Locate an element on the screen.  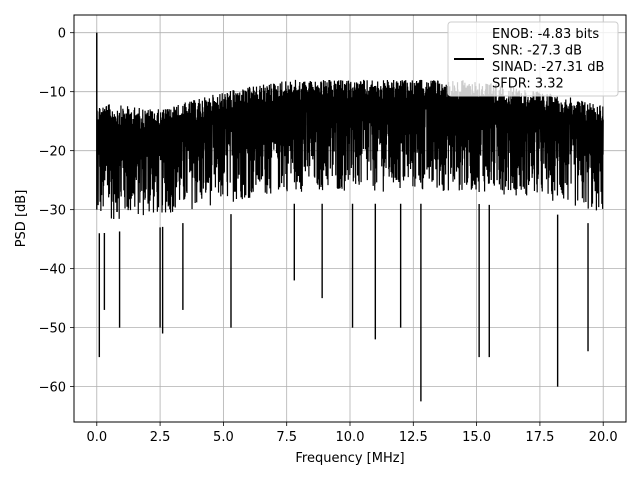
y-tick-label: −30 is located at coordinates (52, 211).